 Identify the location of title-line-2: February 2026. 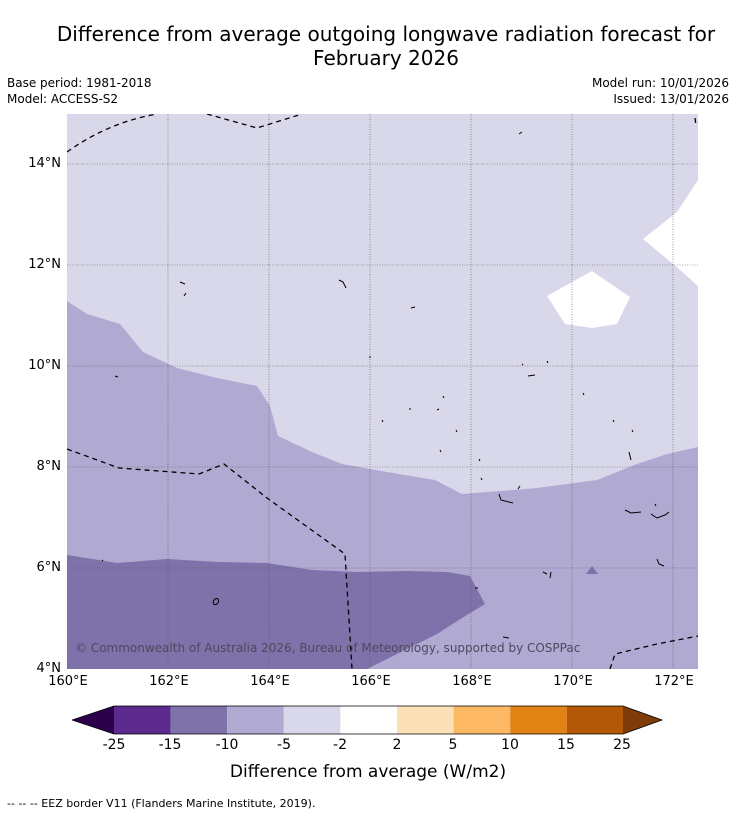
(386, 58).